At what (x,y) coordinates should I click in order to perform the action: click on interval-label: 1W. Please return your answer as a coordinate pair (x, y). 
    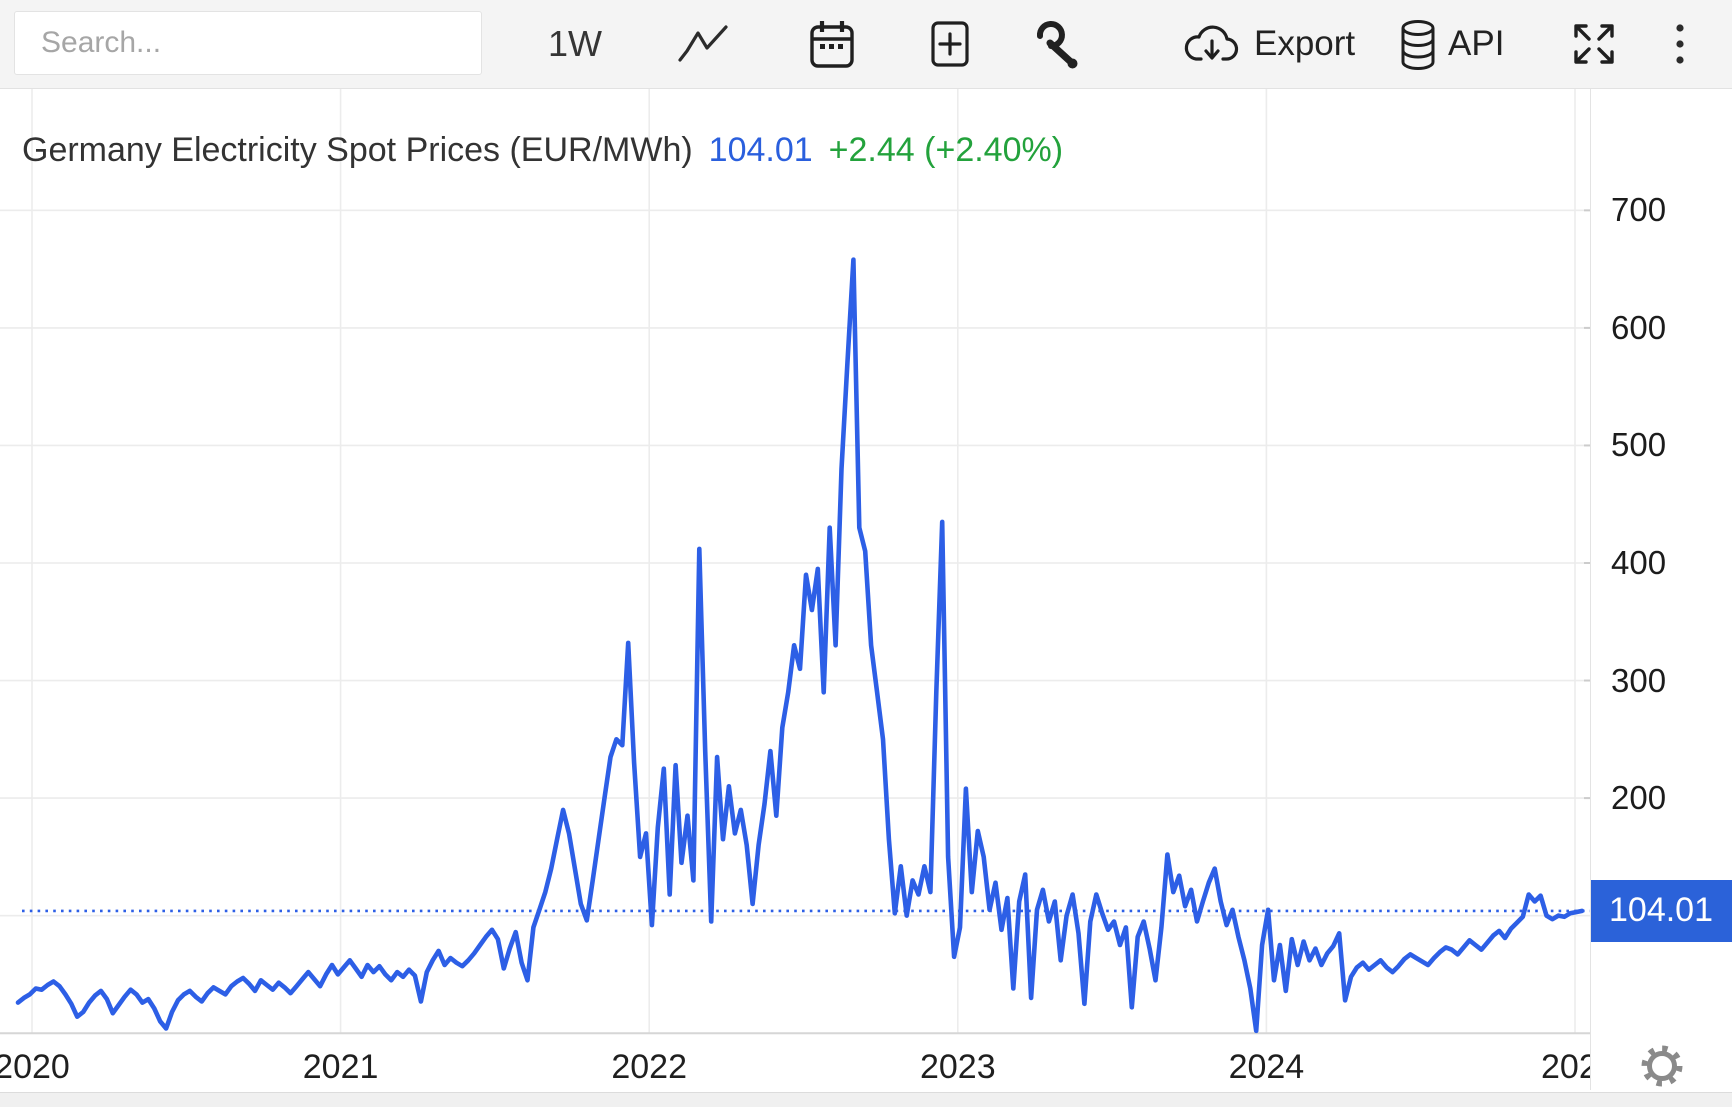
    Looking at the image, I should click on (575, 43).